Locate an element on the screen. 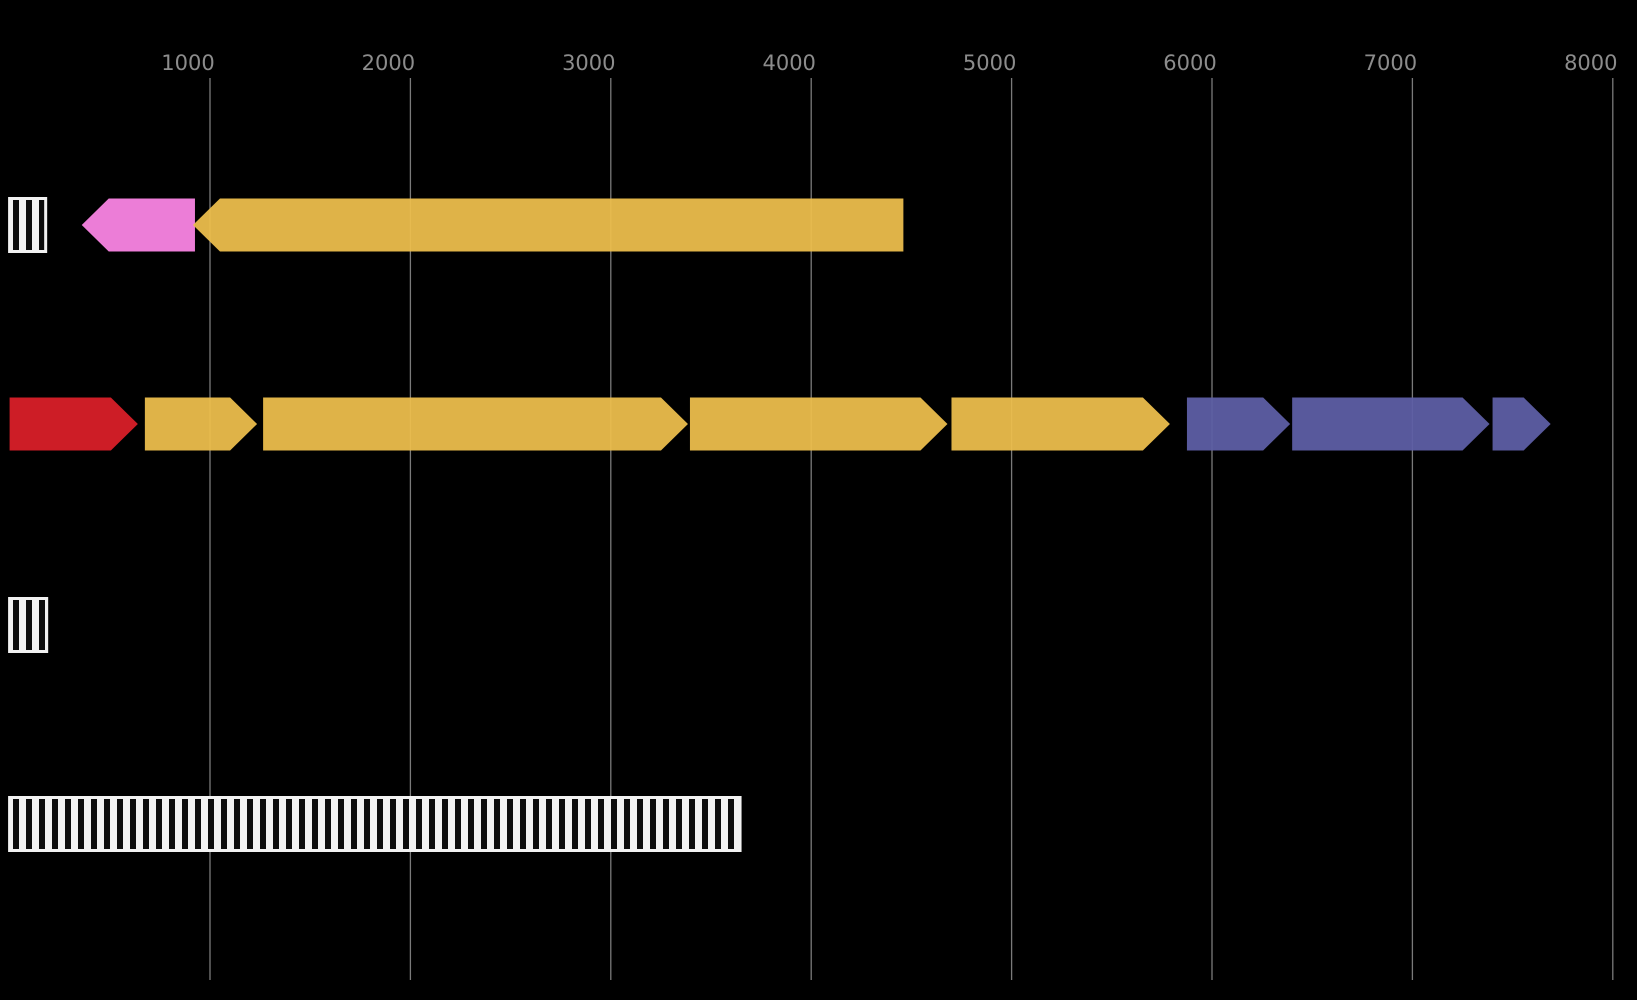  axis-tick-label: 8000 is located at coordinates (1590, 63).